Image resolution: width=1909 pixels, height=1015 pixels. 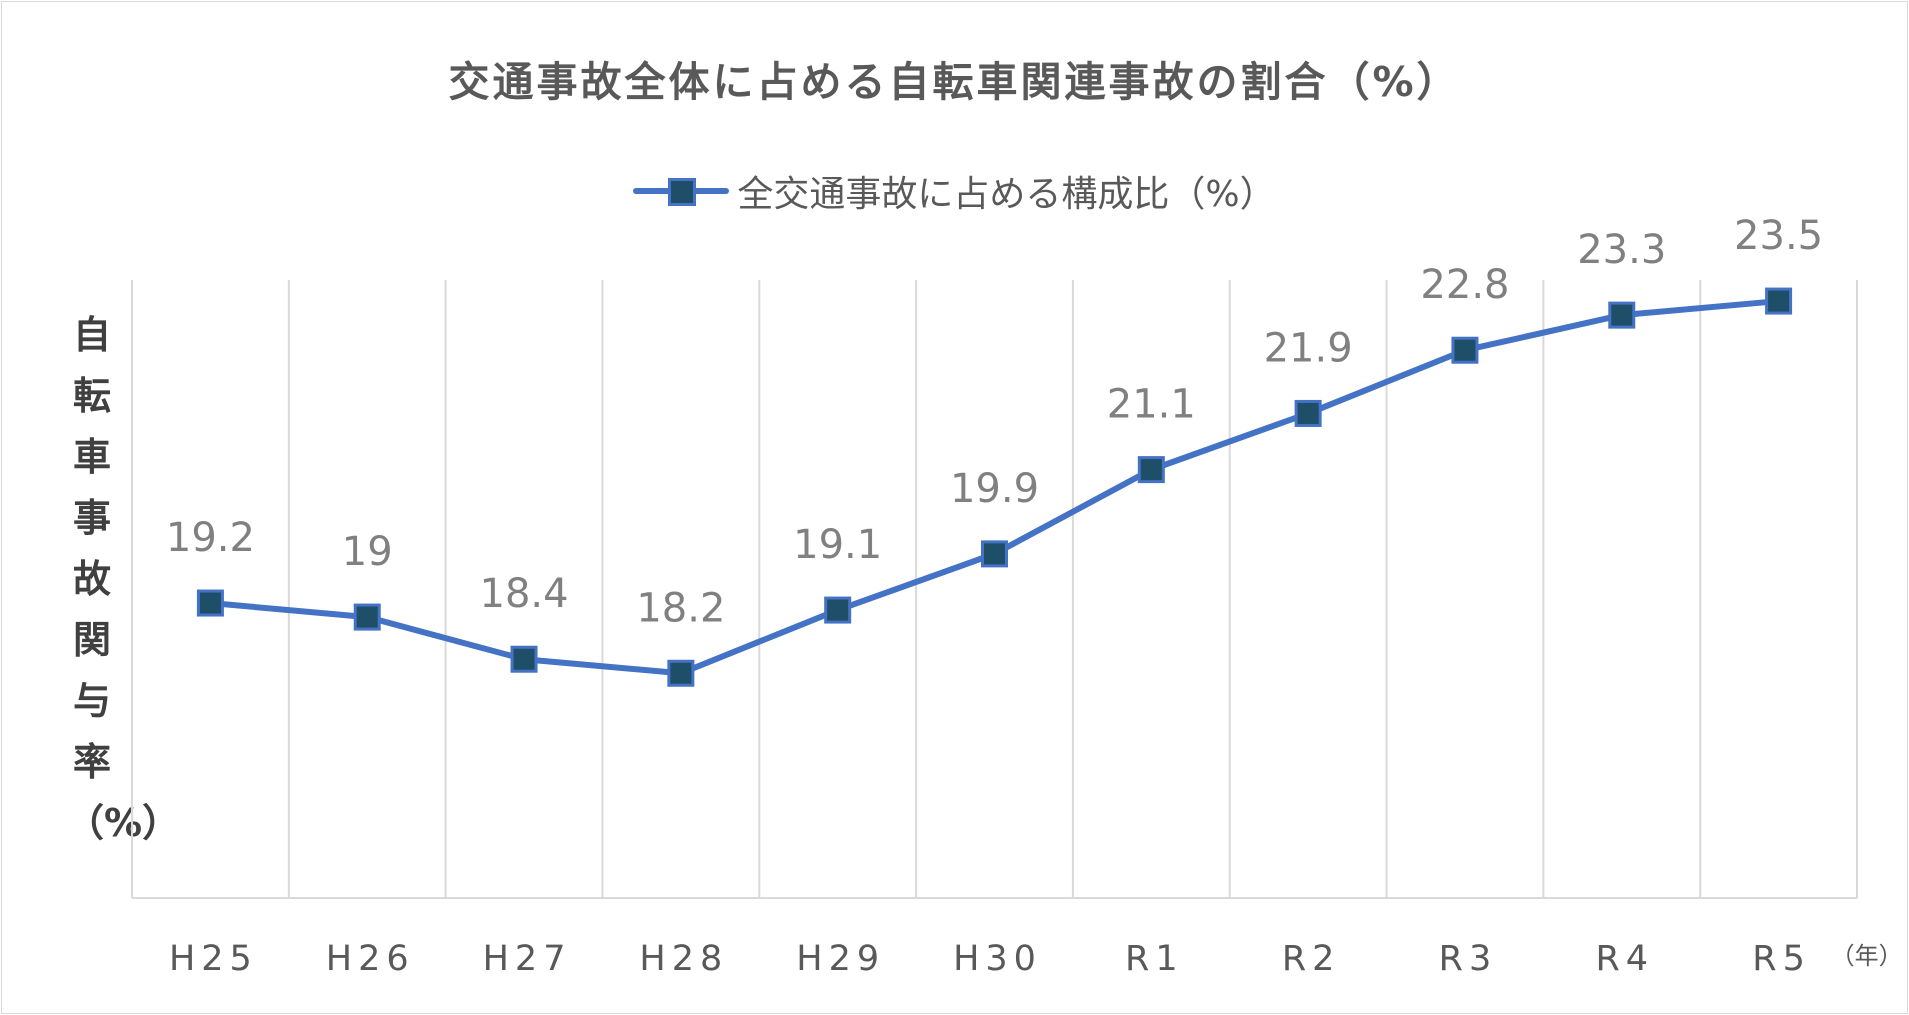 I want to click on x-tick-label: R4, so click(x=1624, y=959).